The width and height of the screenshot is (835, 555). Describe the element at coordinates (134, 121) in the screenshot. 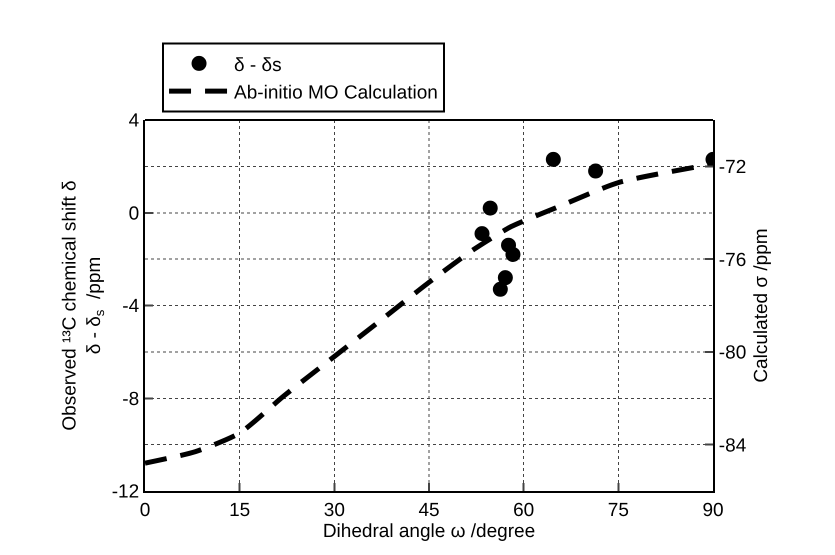

I see `y-tick-label: 4` at that location.